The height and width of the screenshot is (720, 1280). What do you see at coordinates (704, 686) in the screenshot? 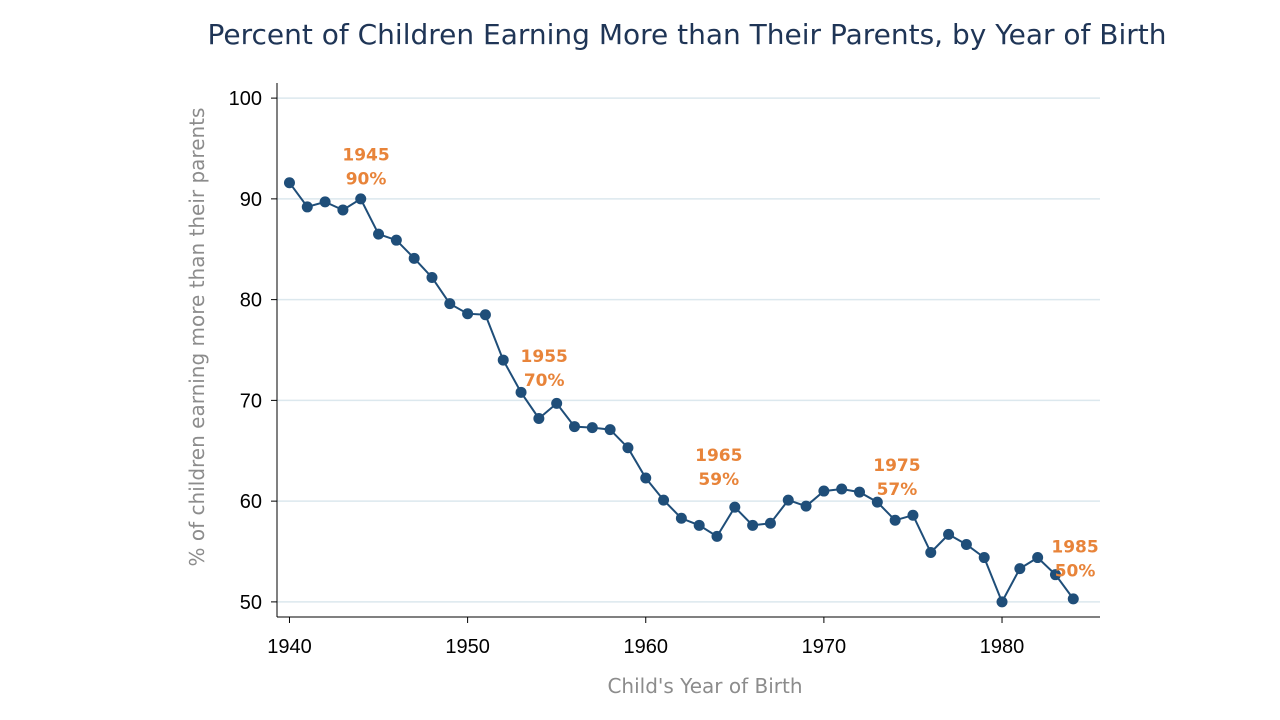
I see `x-axis-label: Child's Year of Birth` at bounding box center [704, 686].